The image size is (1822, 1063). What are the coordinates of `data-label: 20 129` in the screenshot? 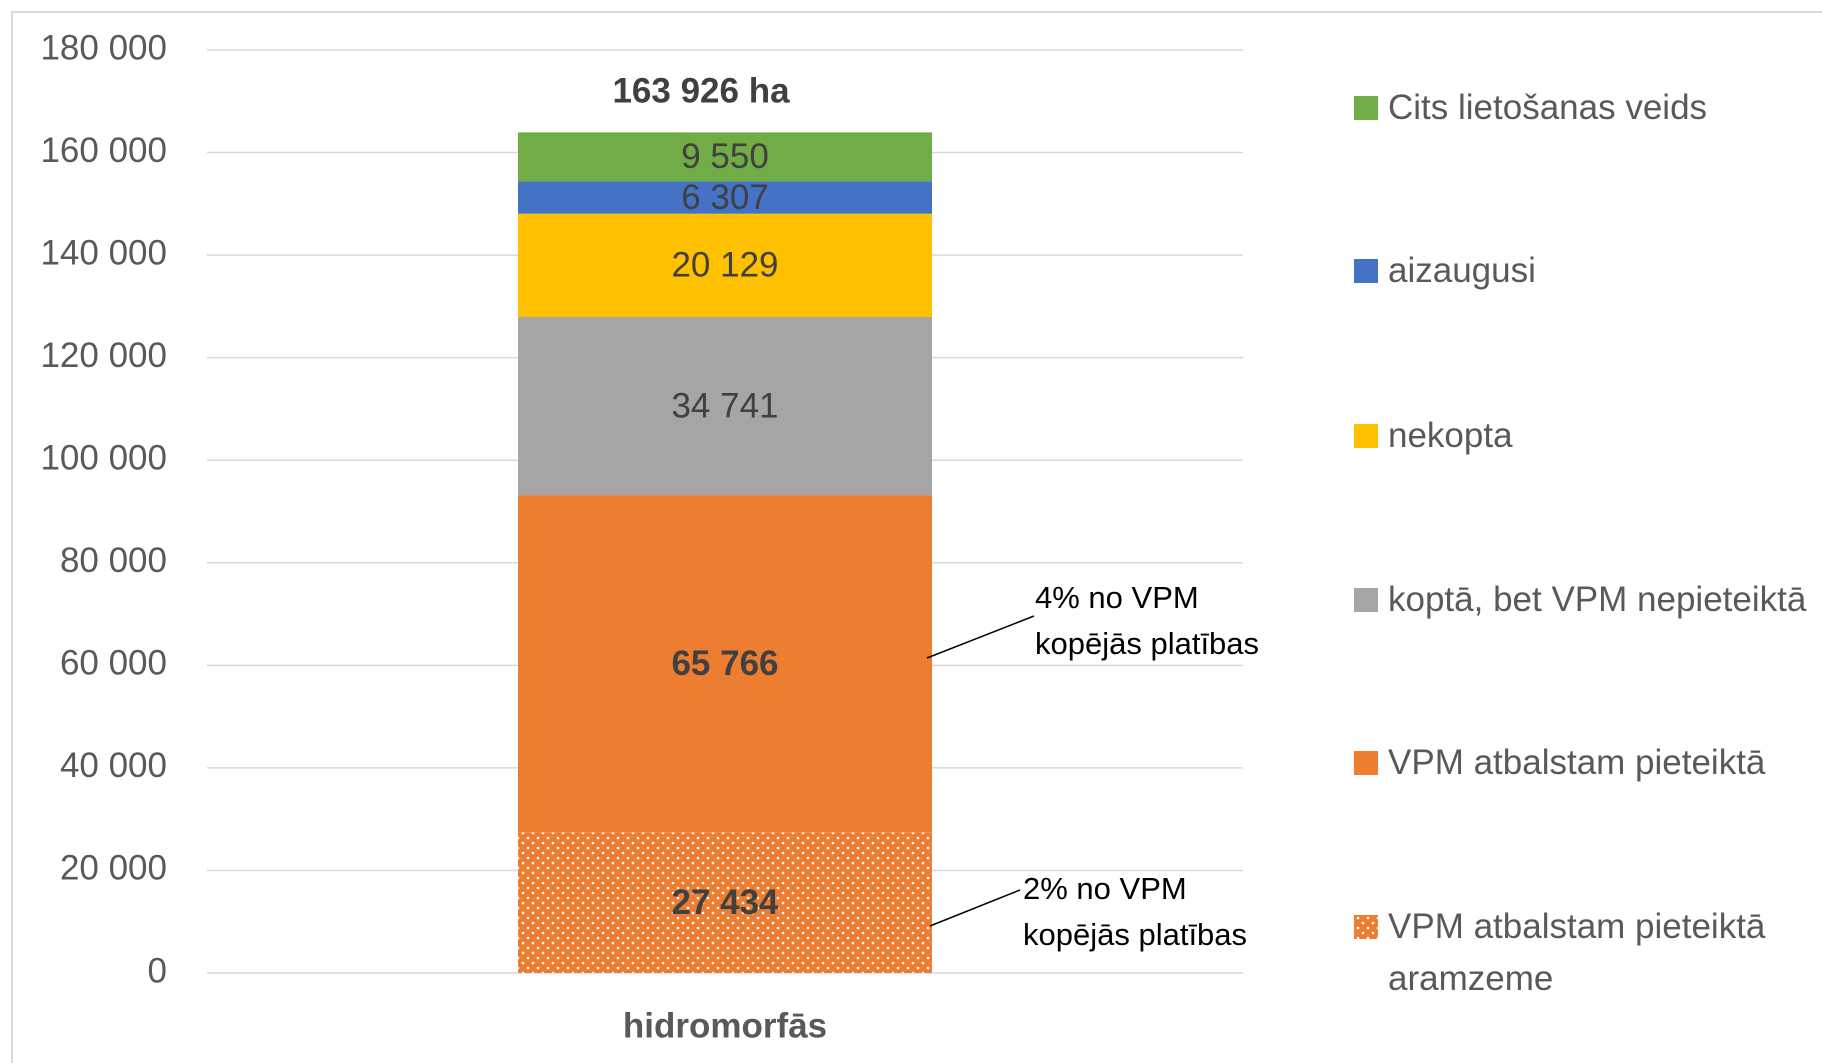 It's located at (724, 265).